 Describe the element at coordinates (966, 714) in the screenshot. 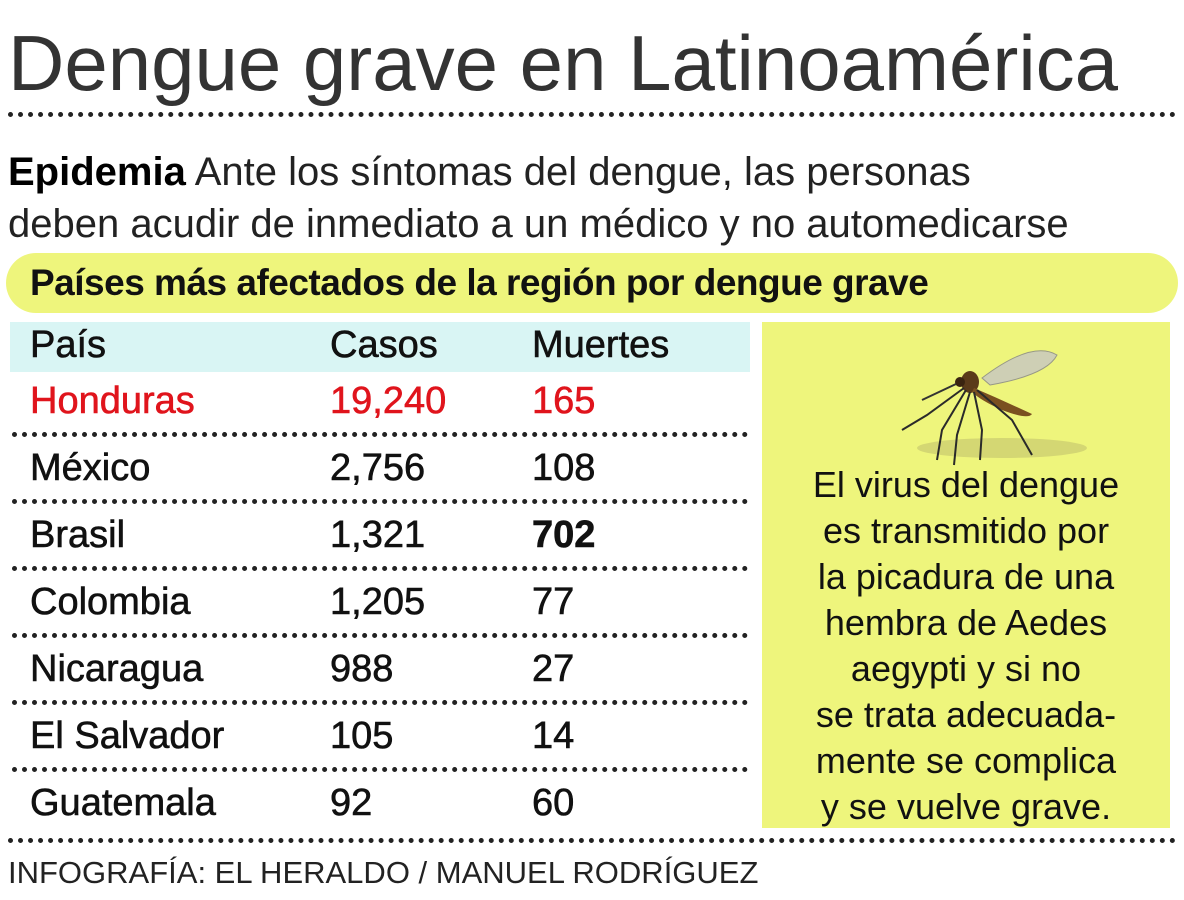

I see `info-line: se trata adecuada-` at that location.